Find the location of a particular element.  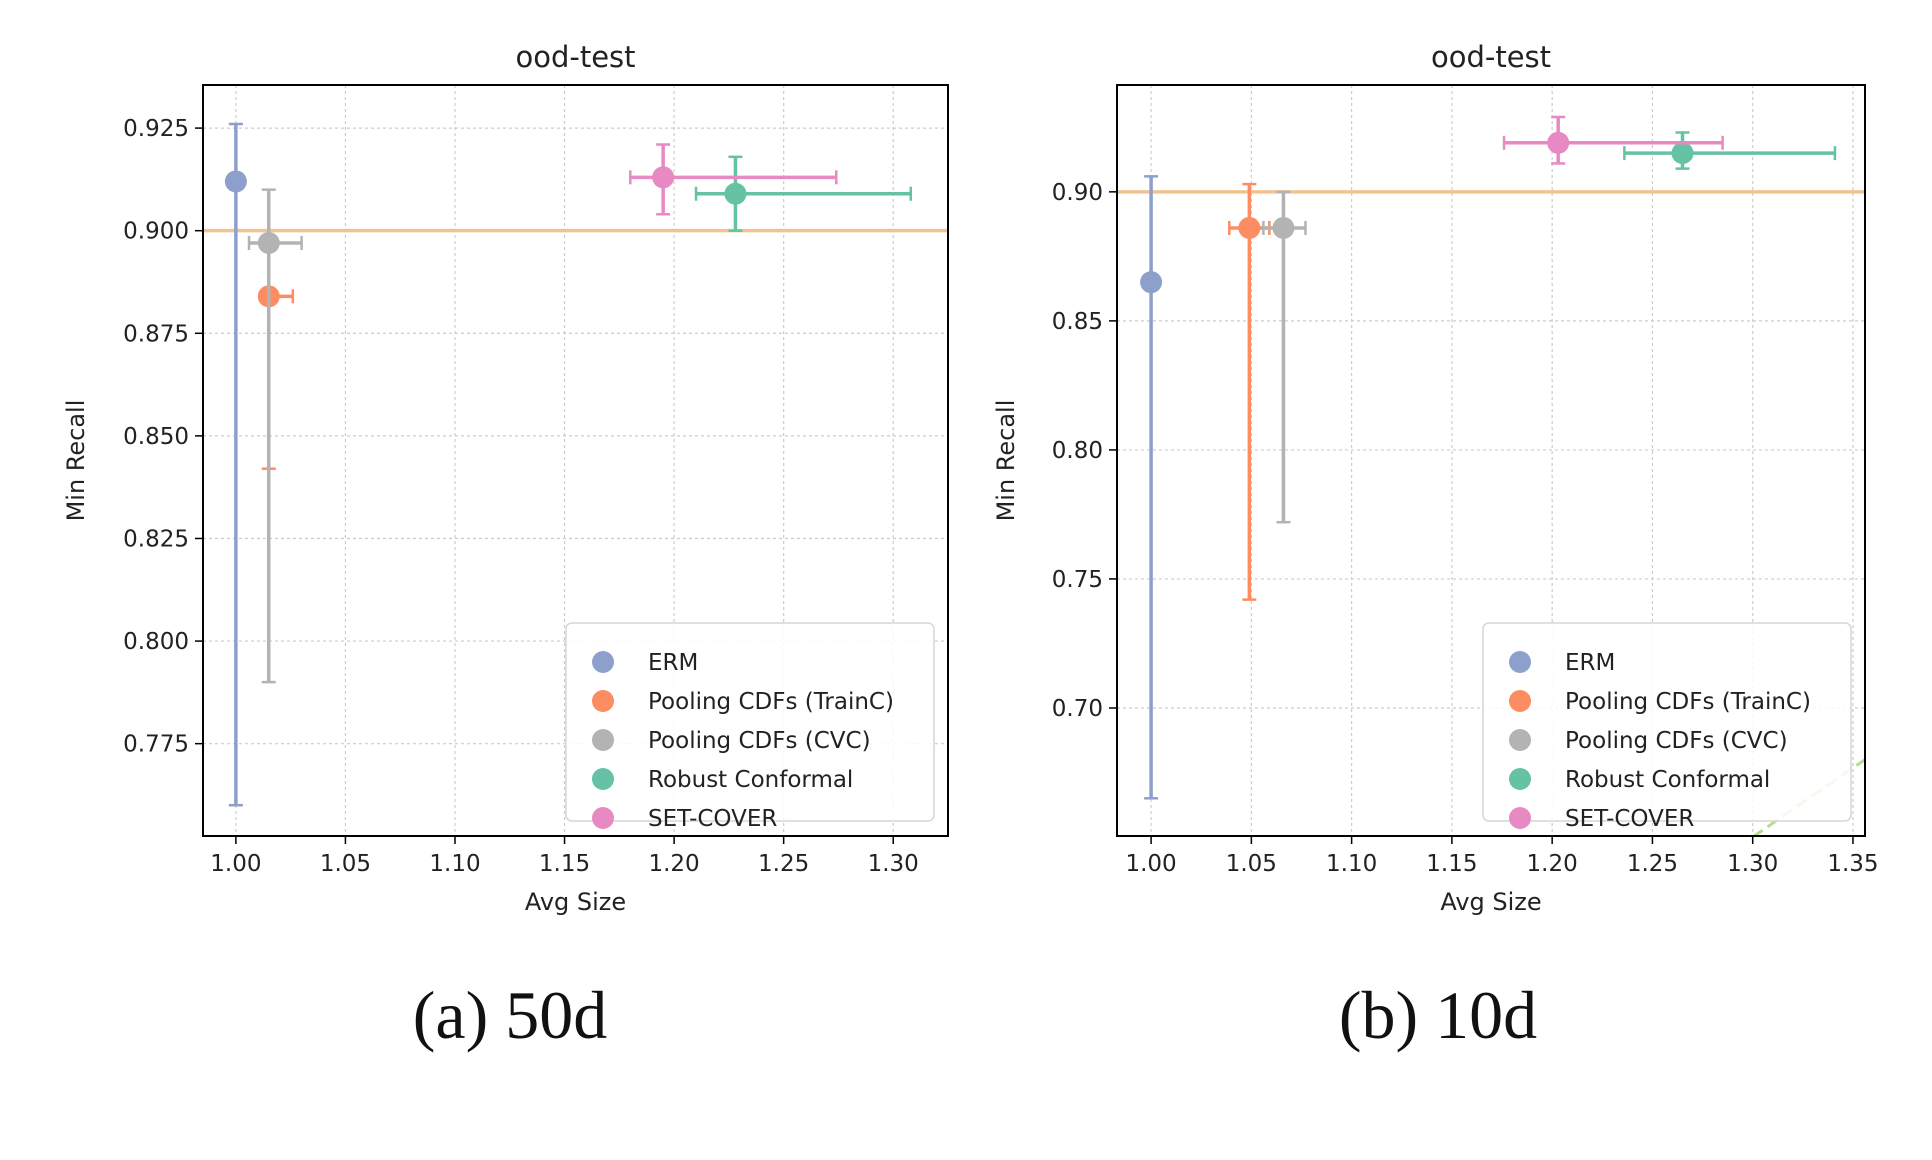

y-tick-label: 0.875 is located at coordinates (156, 334).